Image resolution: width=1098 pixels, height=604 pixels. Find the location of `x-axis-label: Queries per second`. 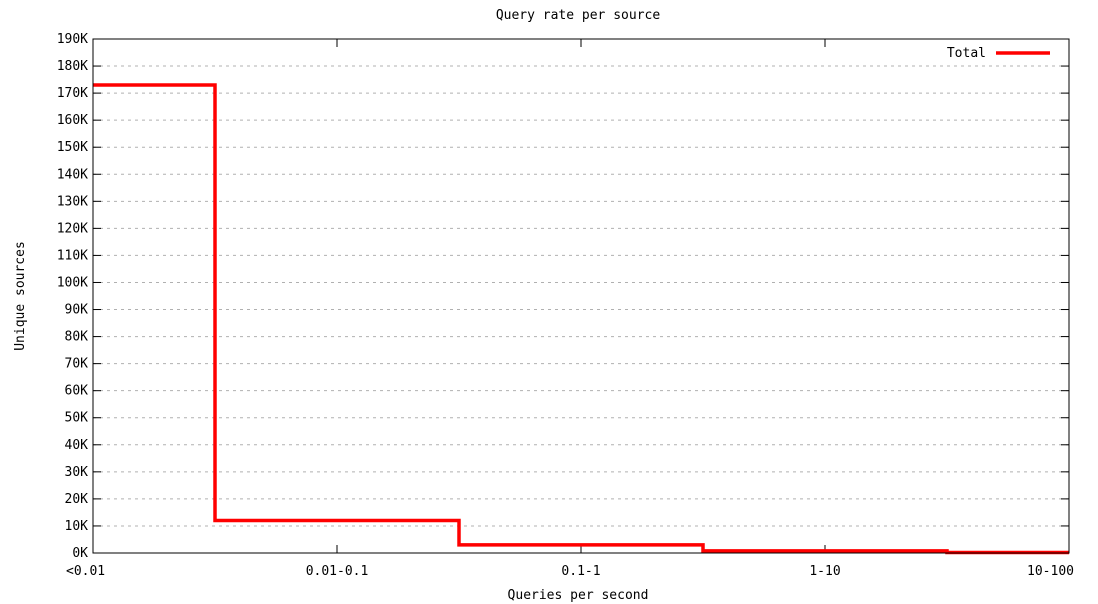

x-axis-label: Queries per second is located at coordinates (578, 595).